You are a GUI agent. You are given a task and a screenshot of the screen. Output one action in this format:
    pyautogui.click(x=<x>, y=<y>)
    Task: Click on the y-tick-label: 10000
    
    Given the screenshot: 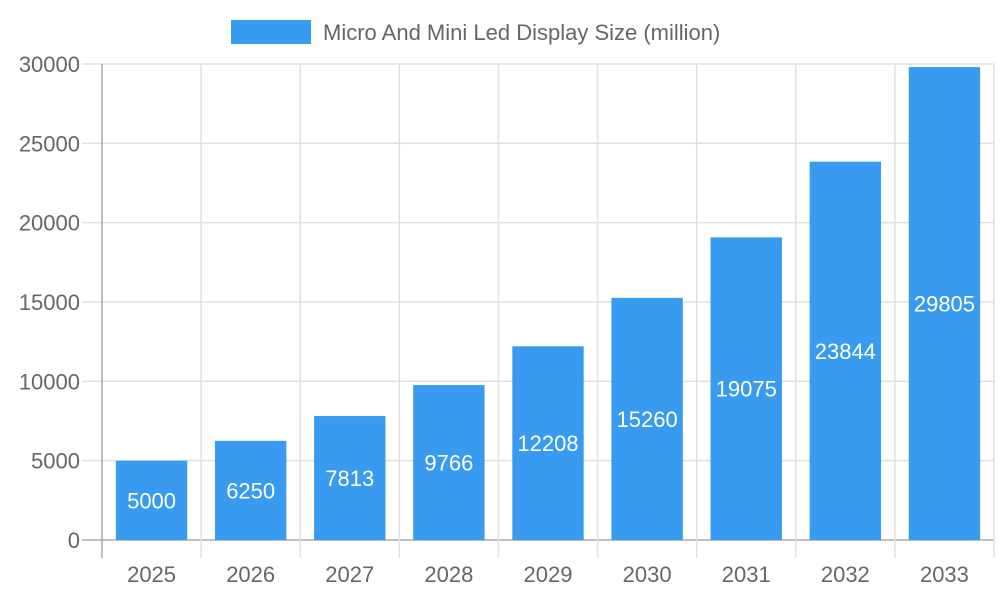 What is the action you would take?
    pyautogui.click(x=49, y=381)
    